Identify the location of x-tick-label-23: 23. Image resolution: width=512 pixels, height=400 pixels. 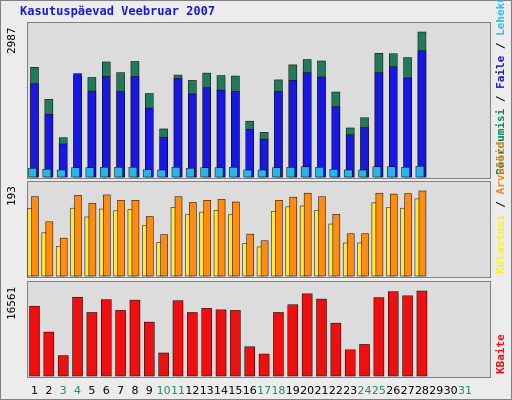
(350, 390).